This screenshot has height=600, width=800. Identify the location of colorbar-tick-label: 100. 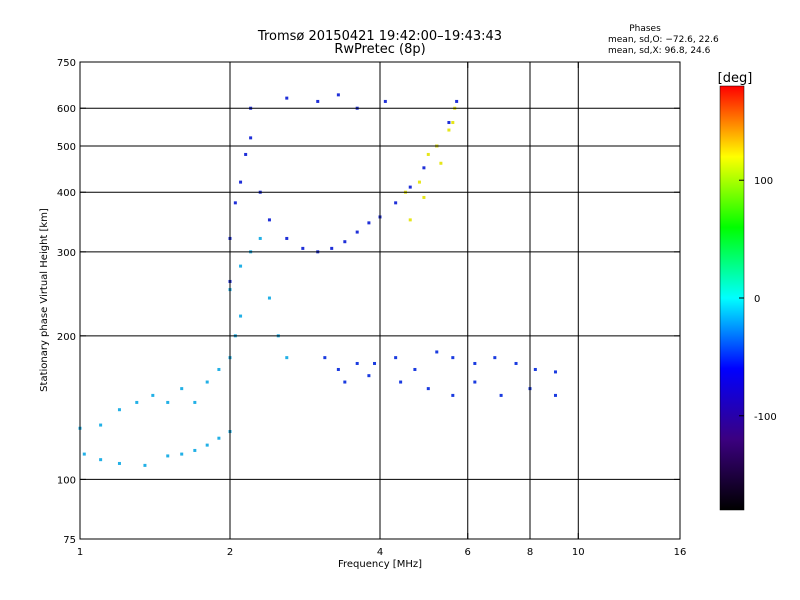
(763, 181).